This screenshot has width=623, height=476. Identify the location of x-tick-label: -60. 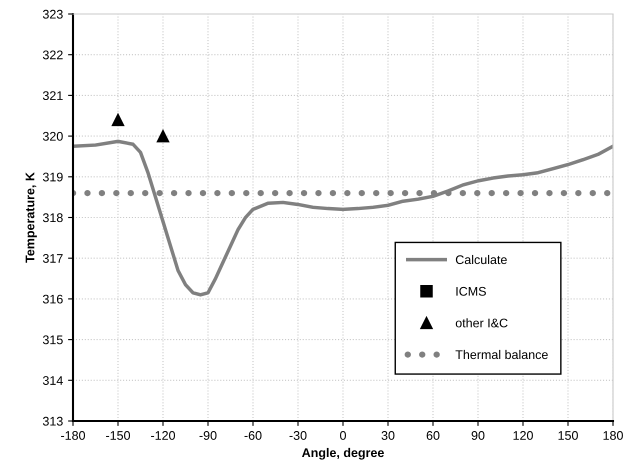
(253, 435).